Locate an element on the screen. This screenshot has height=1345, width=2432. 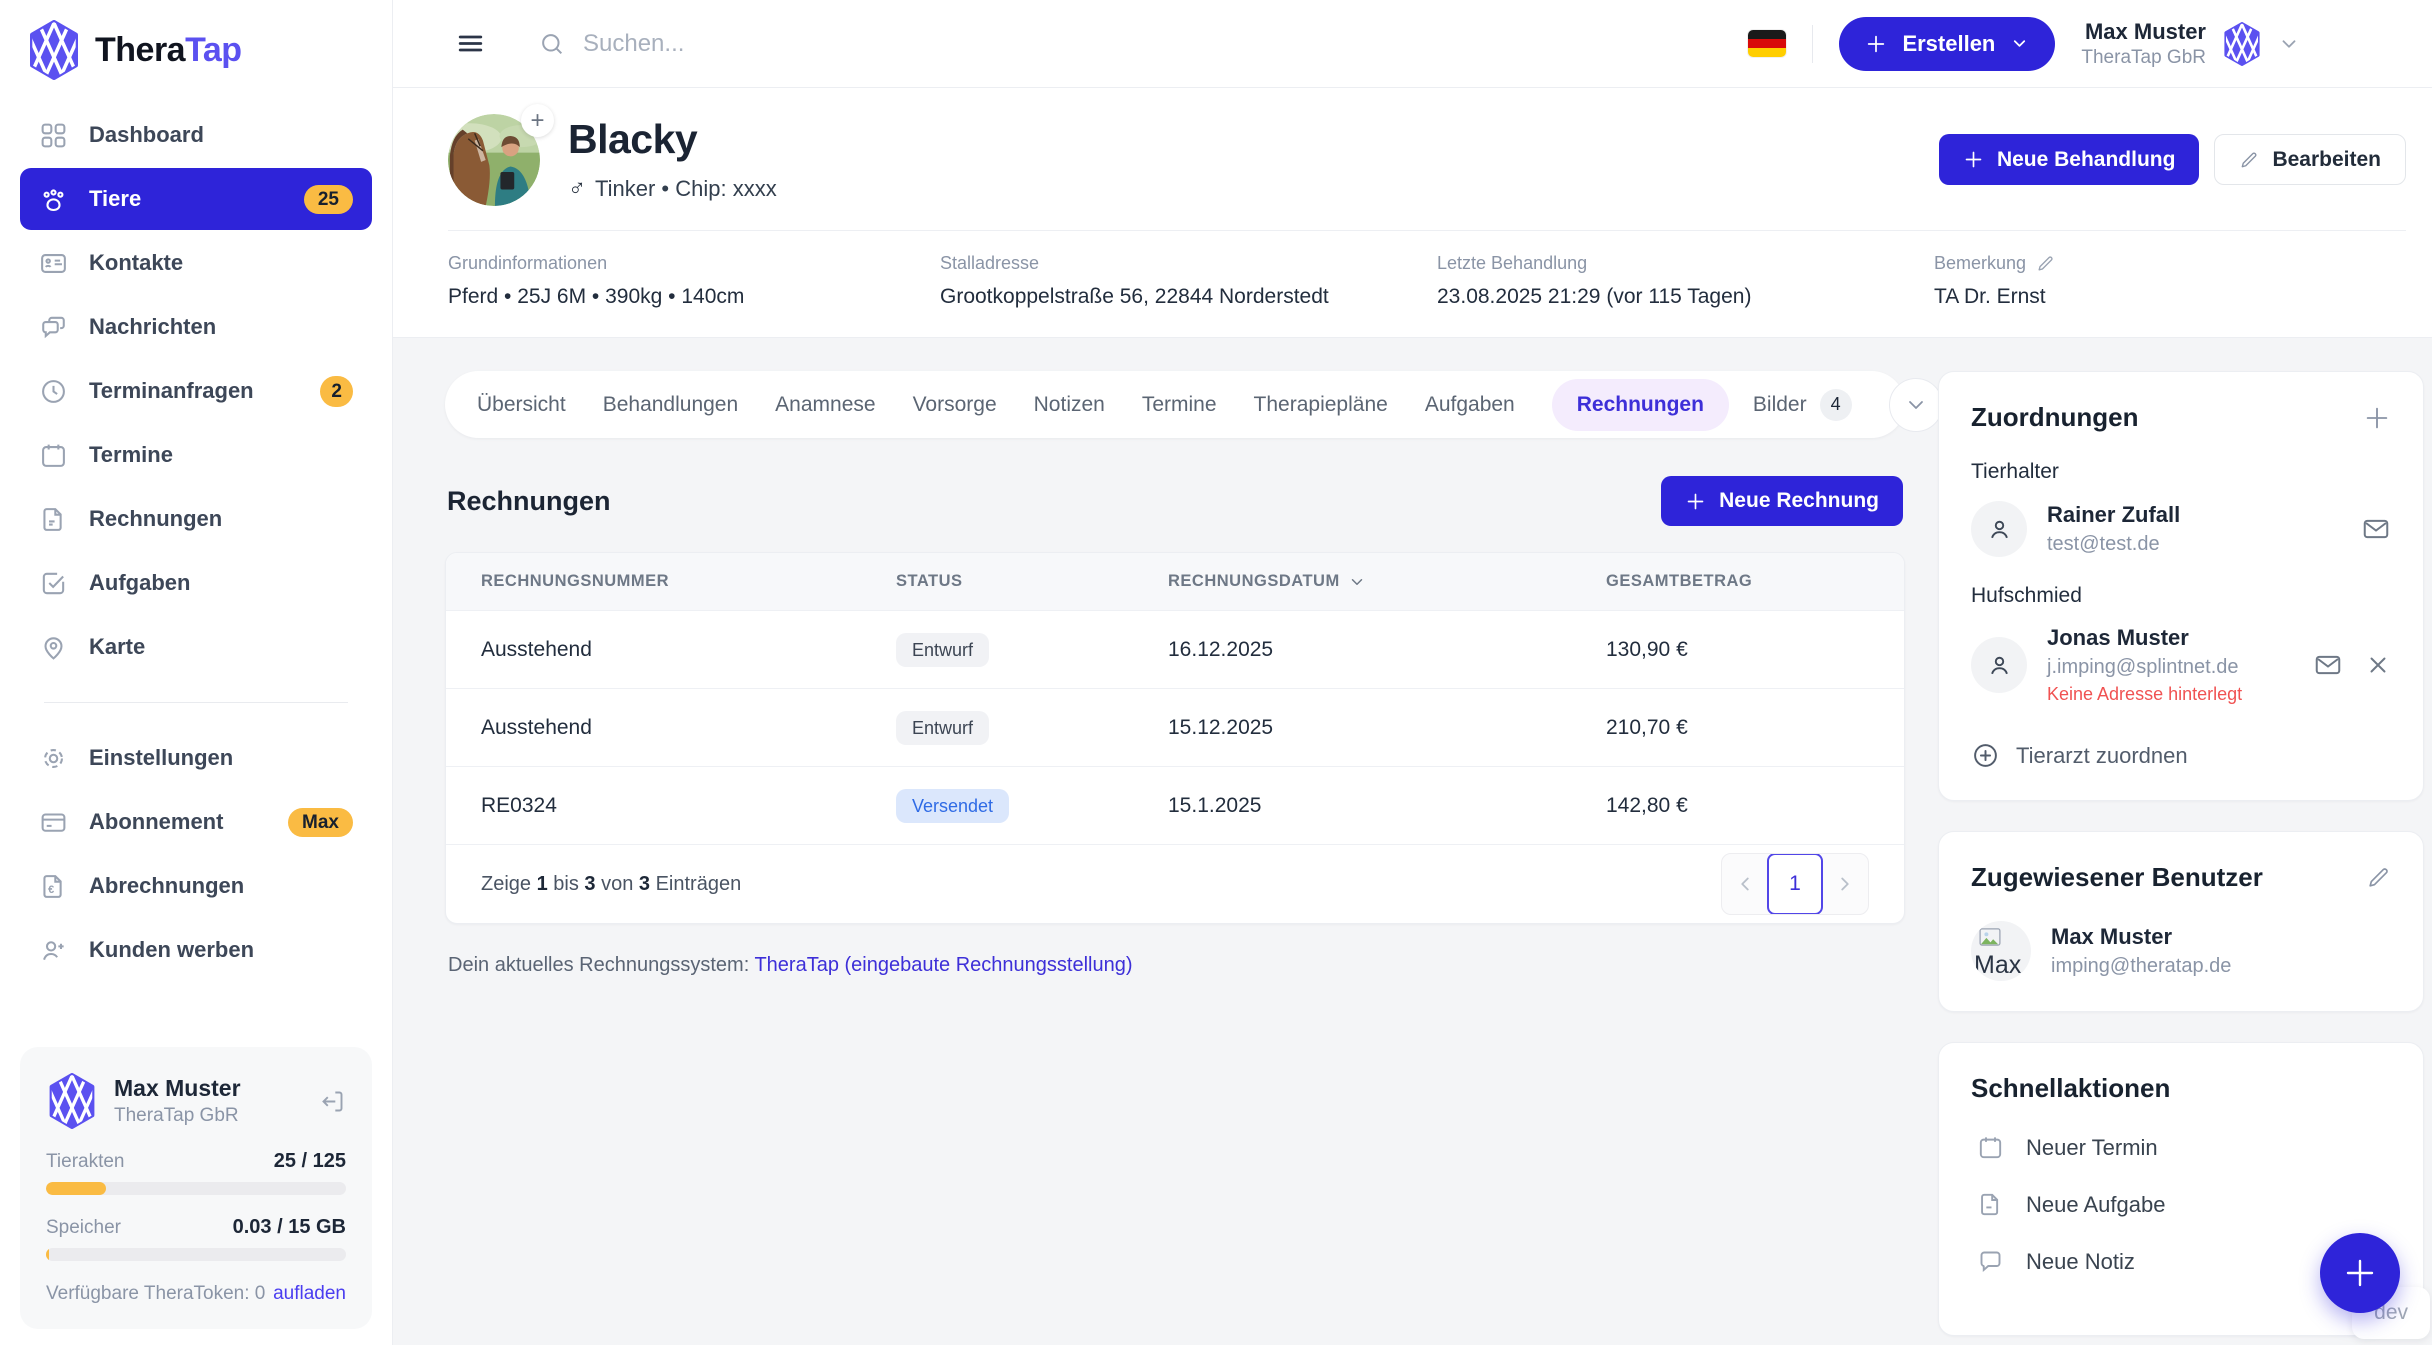
grid-icon is located at coordinates (53, 135).